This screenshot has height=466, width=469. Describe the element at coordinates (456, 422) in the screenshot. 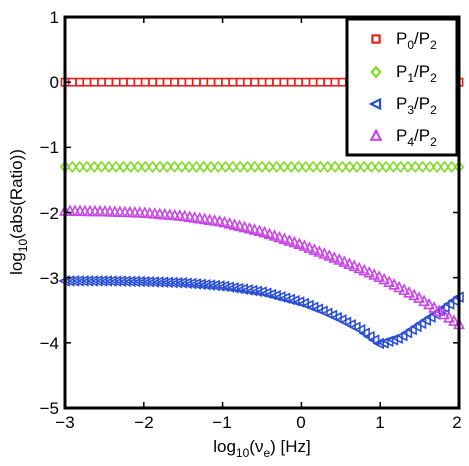

I see `x-tick-label: 2` at that location.